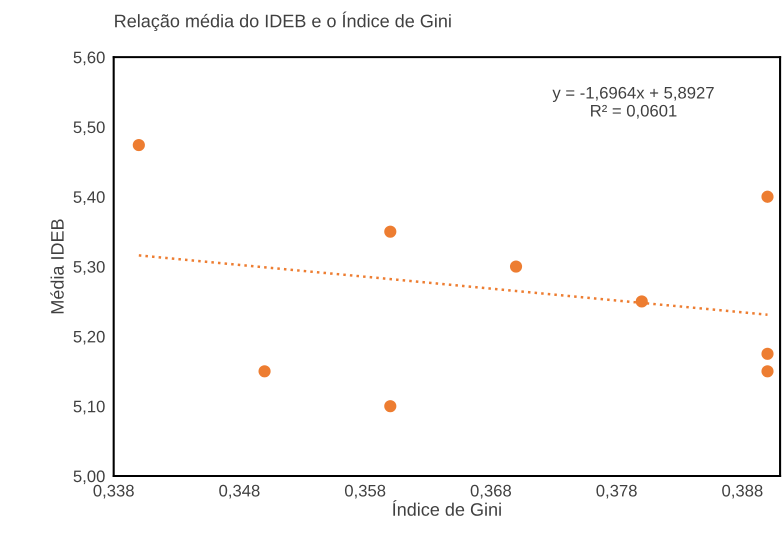 The image size is (784, 544). What do you see at coordinates (89, 407) in the screenshot?
I see `y-tick-label: 5,10` at bounding box center [89, 407].